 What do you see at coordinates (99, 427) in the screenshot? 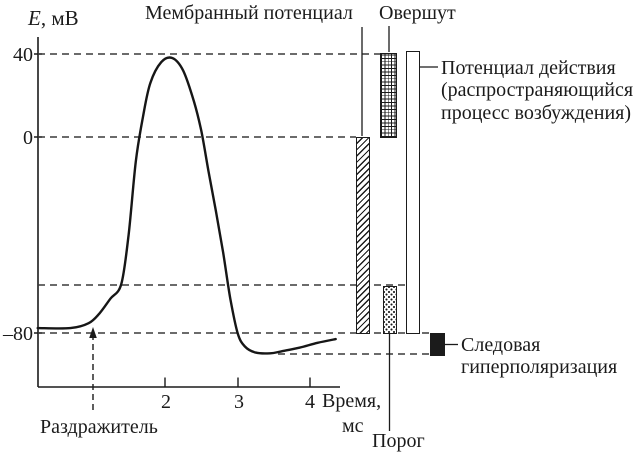
I see `stimulus-label: Раздражитель` at bounding box center [99, 427].